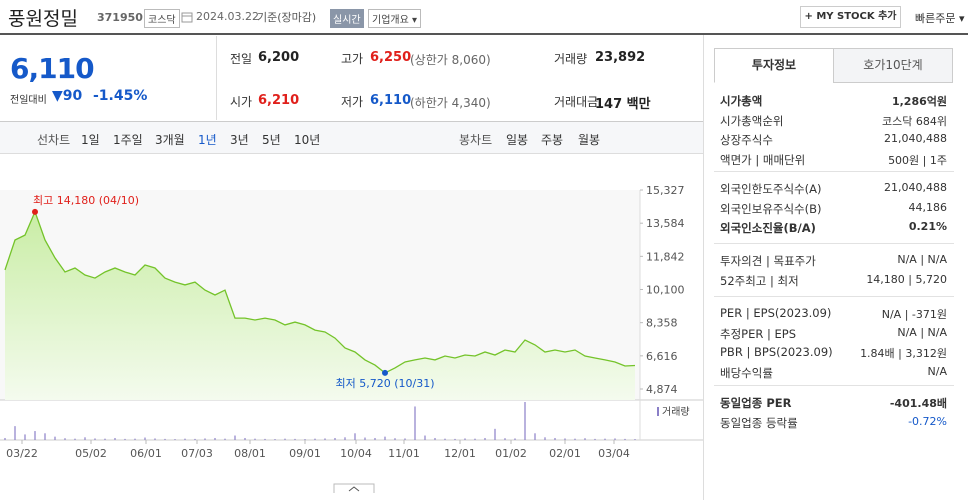 This screenshot has height=500, width=968. I want to click on stat-value: 6,210, so click(279, 100).